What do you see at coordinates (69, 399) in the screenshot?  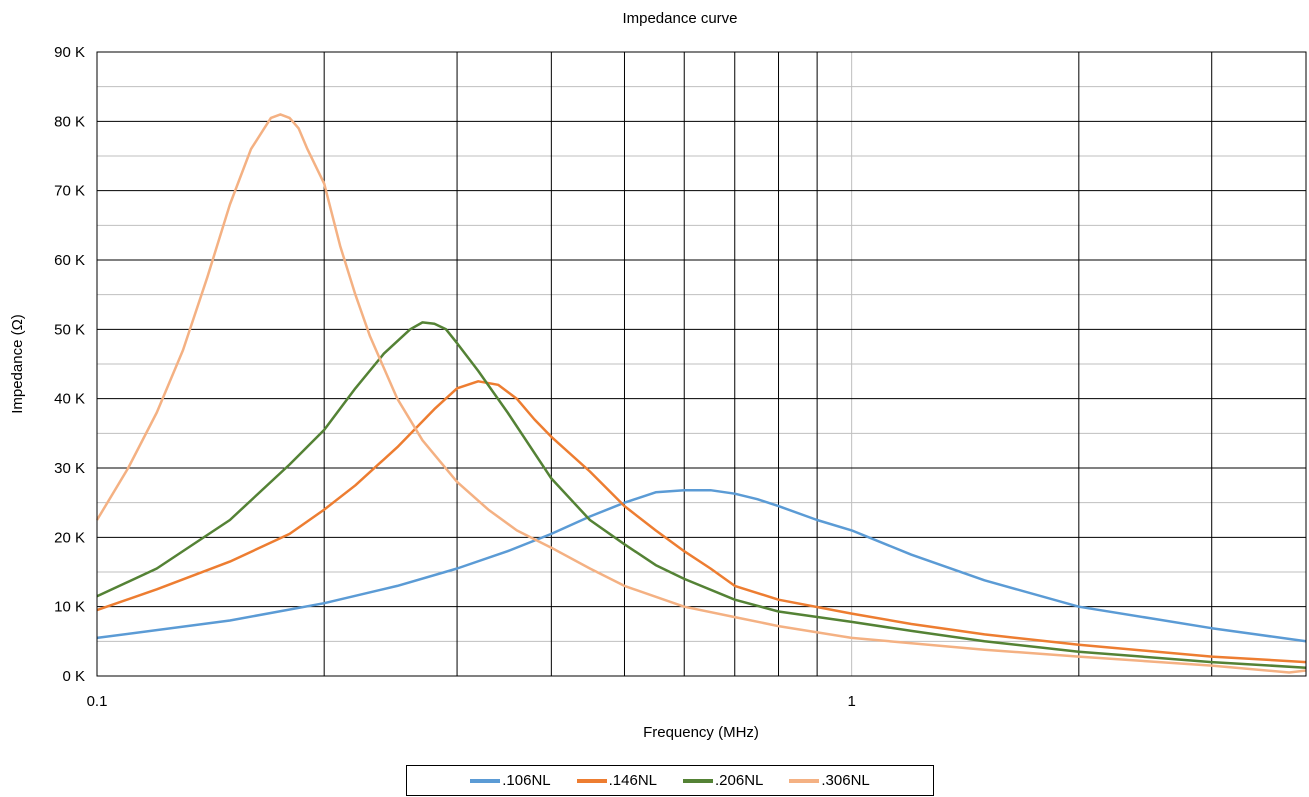 I see `y-tick-label: 40 K` at bounding box center [69, 399].